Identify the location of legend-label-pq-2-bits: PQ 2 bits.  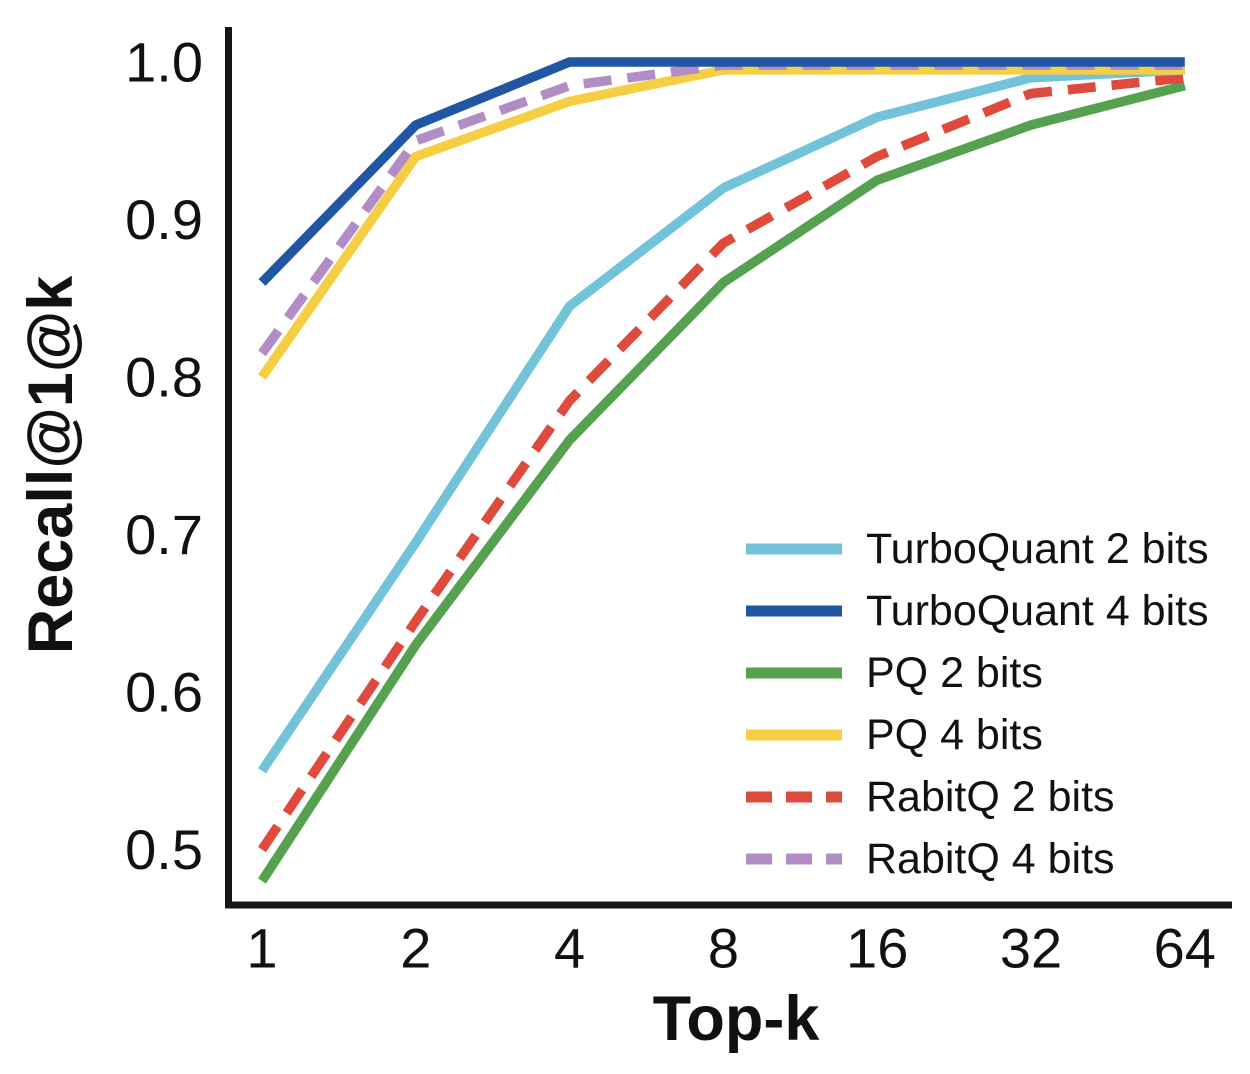
(954, 673).